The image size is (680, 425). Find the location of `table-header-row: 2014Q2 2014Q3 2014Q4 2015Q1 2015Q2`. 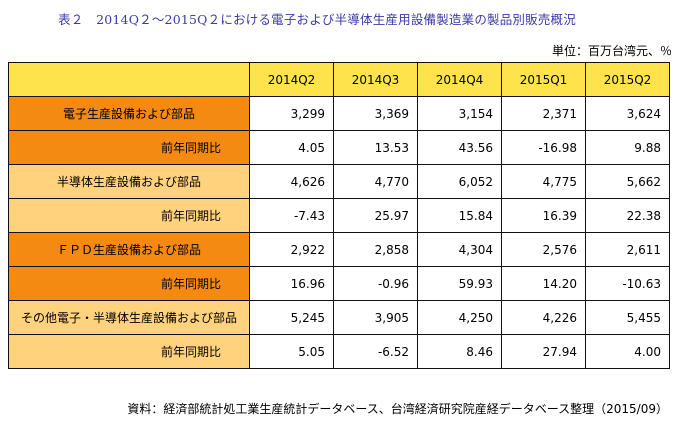

table-header-row: 2014Q2 2014Q3 2014Q4 2015Q1 2015Q2 is located at coordinates (339, 79).